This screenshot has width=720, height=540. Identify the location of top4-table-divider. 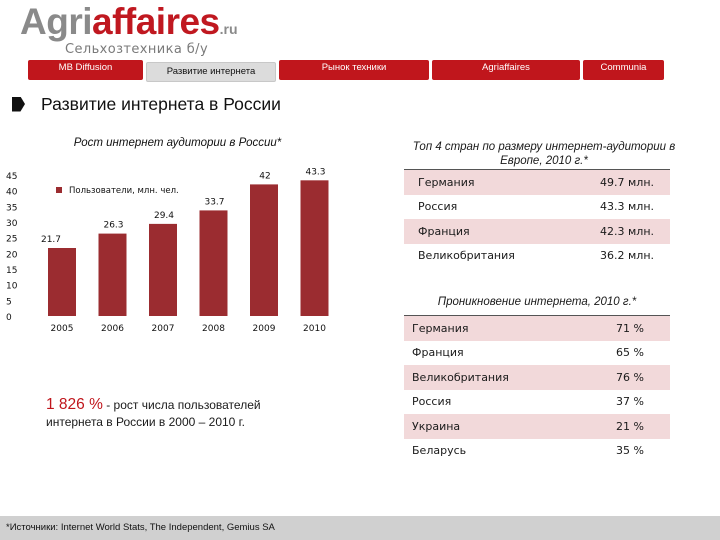
(537, 169).